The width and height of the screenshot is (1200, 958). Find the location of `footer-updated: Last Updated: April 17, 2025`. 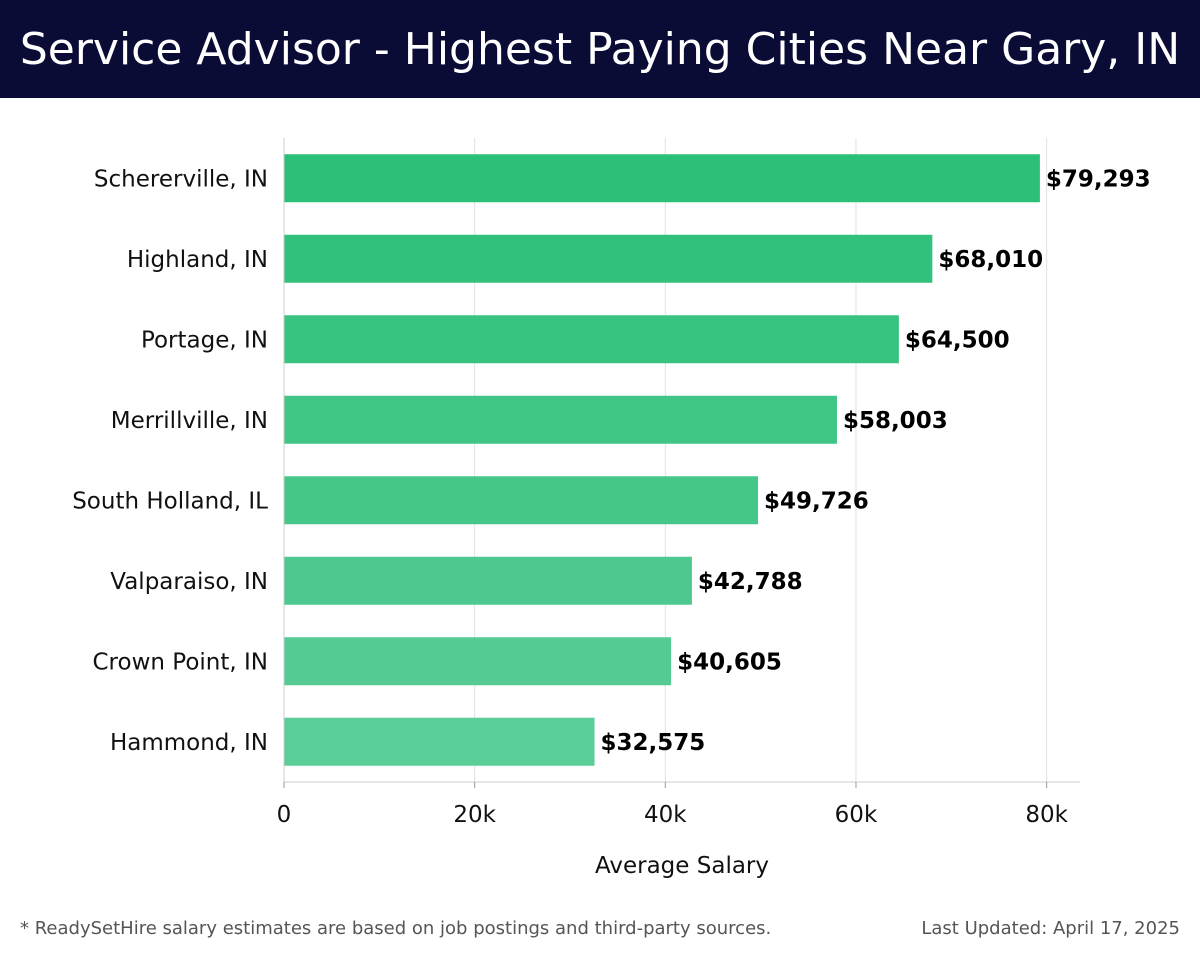

footer-updated: Last Updated: April 17, 2025 is located at coordinates (1050, 928).